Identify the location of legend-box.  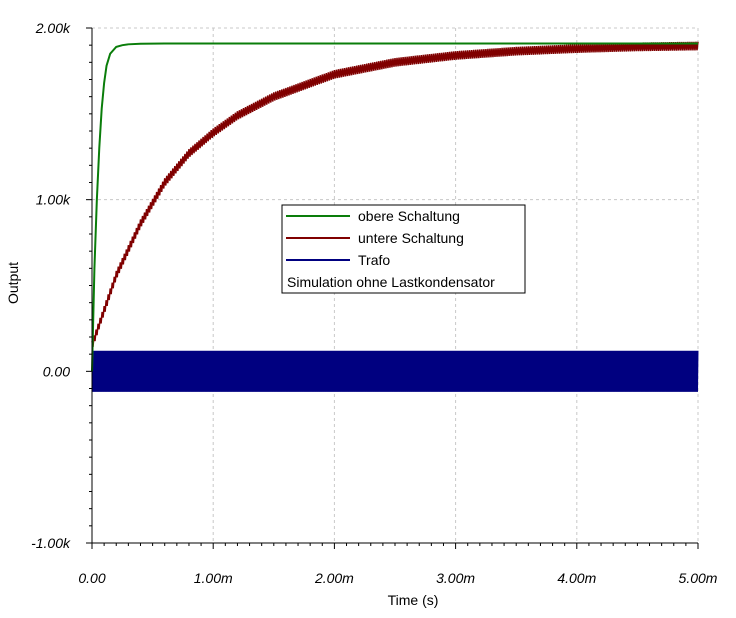
(403, 249).